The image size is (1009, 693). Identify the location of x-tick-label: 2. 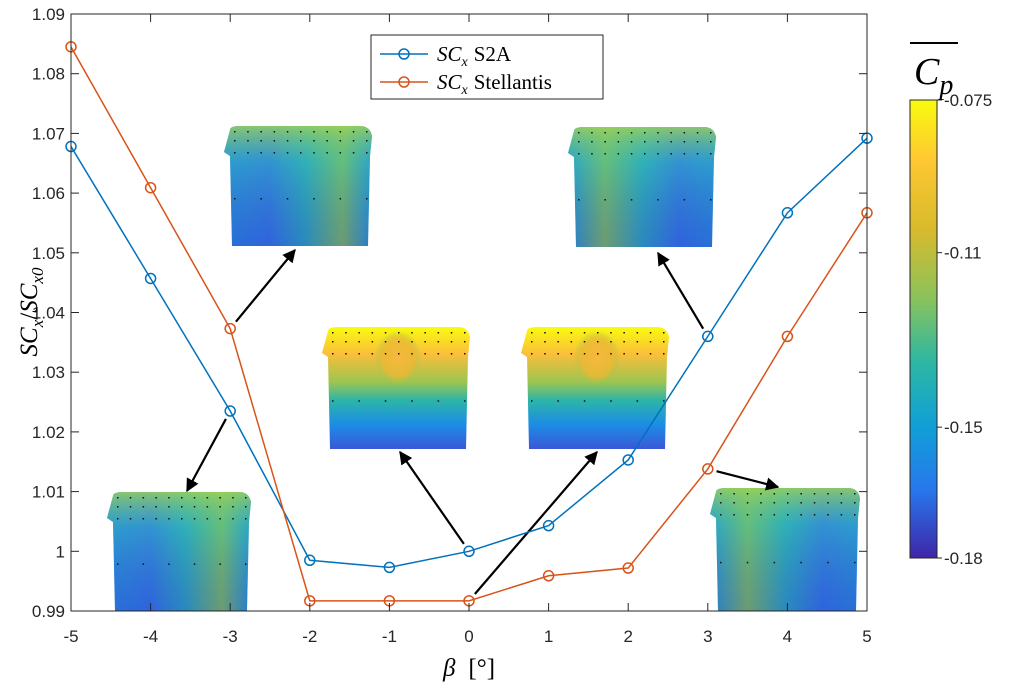
(627, 636).